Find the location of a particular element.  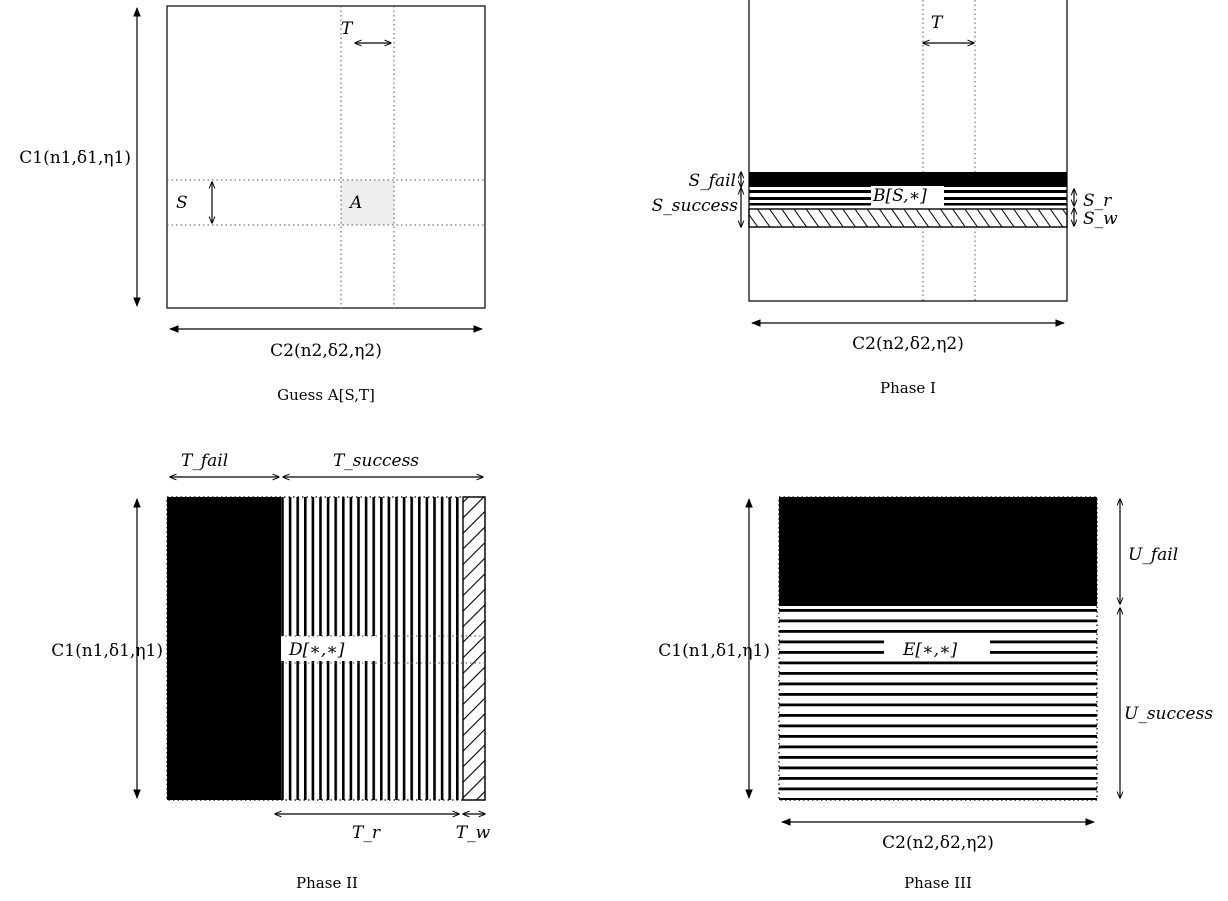

E-label-box is located at coordinates (937, 647).